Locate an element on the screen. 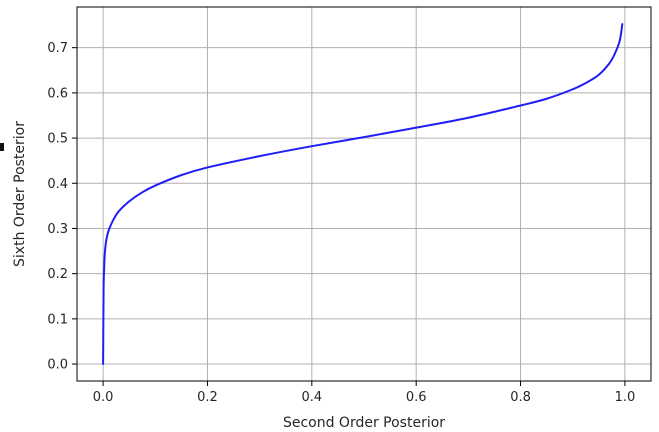 This screenshot has height=432, width=659. x-axis: 0.0 0.2 0.4 0.6 0.8 1.0 is located at coordinates (364, 393).